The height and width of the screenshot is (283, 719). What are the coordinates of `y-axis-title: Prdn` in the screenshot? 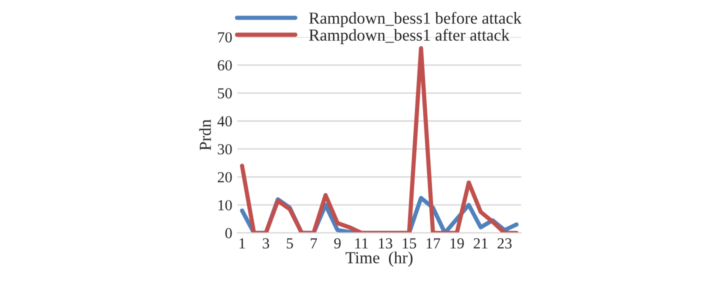 It's located at (205, 135).